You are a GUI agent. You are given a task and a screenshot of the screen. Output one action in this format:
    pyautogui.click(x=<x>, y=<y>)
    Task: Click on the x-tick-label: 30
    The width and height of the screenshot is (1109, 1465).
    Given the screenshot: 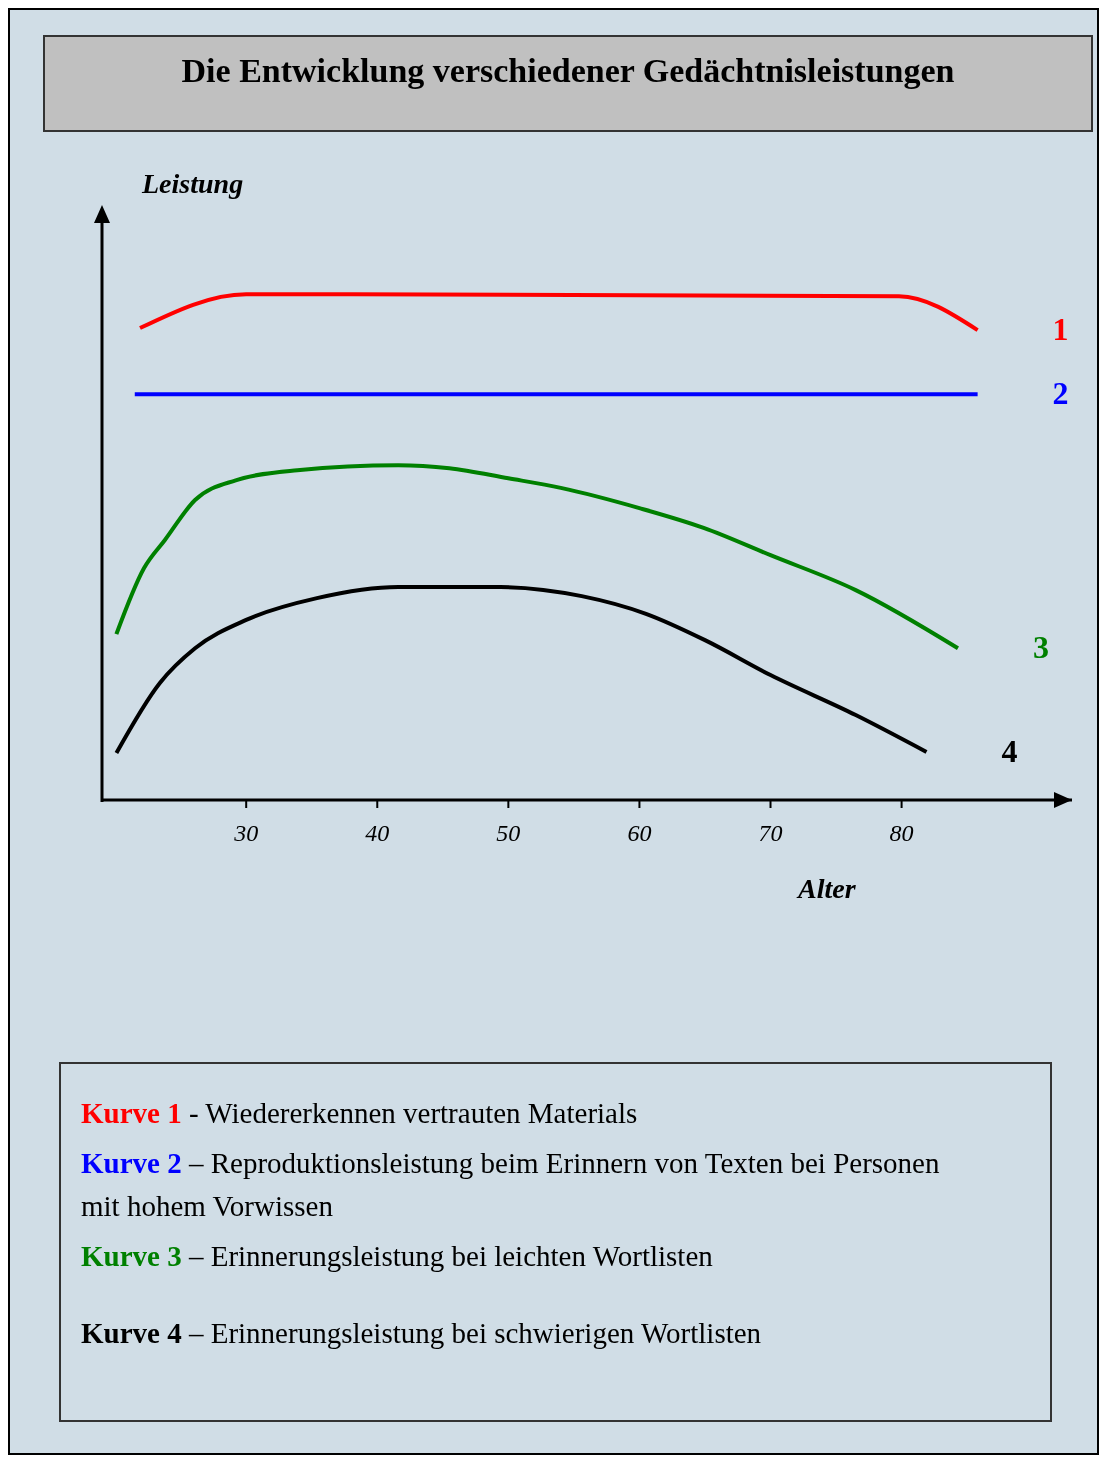 What is the action you would take?
    pyautogui.click(x=246, y=833)
    